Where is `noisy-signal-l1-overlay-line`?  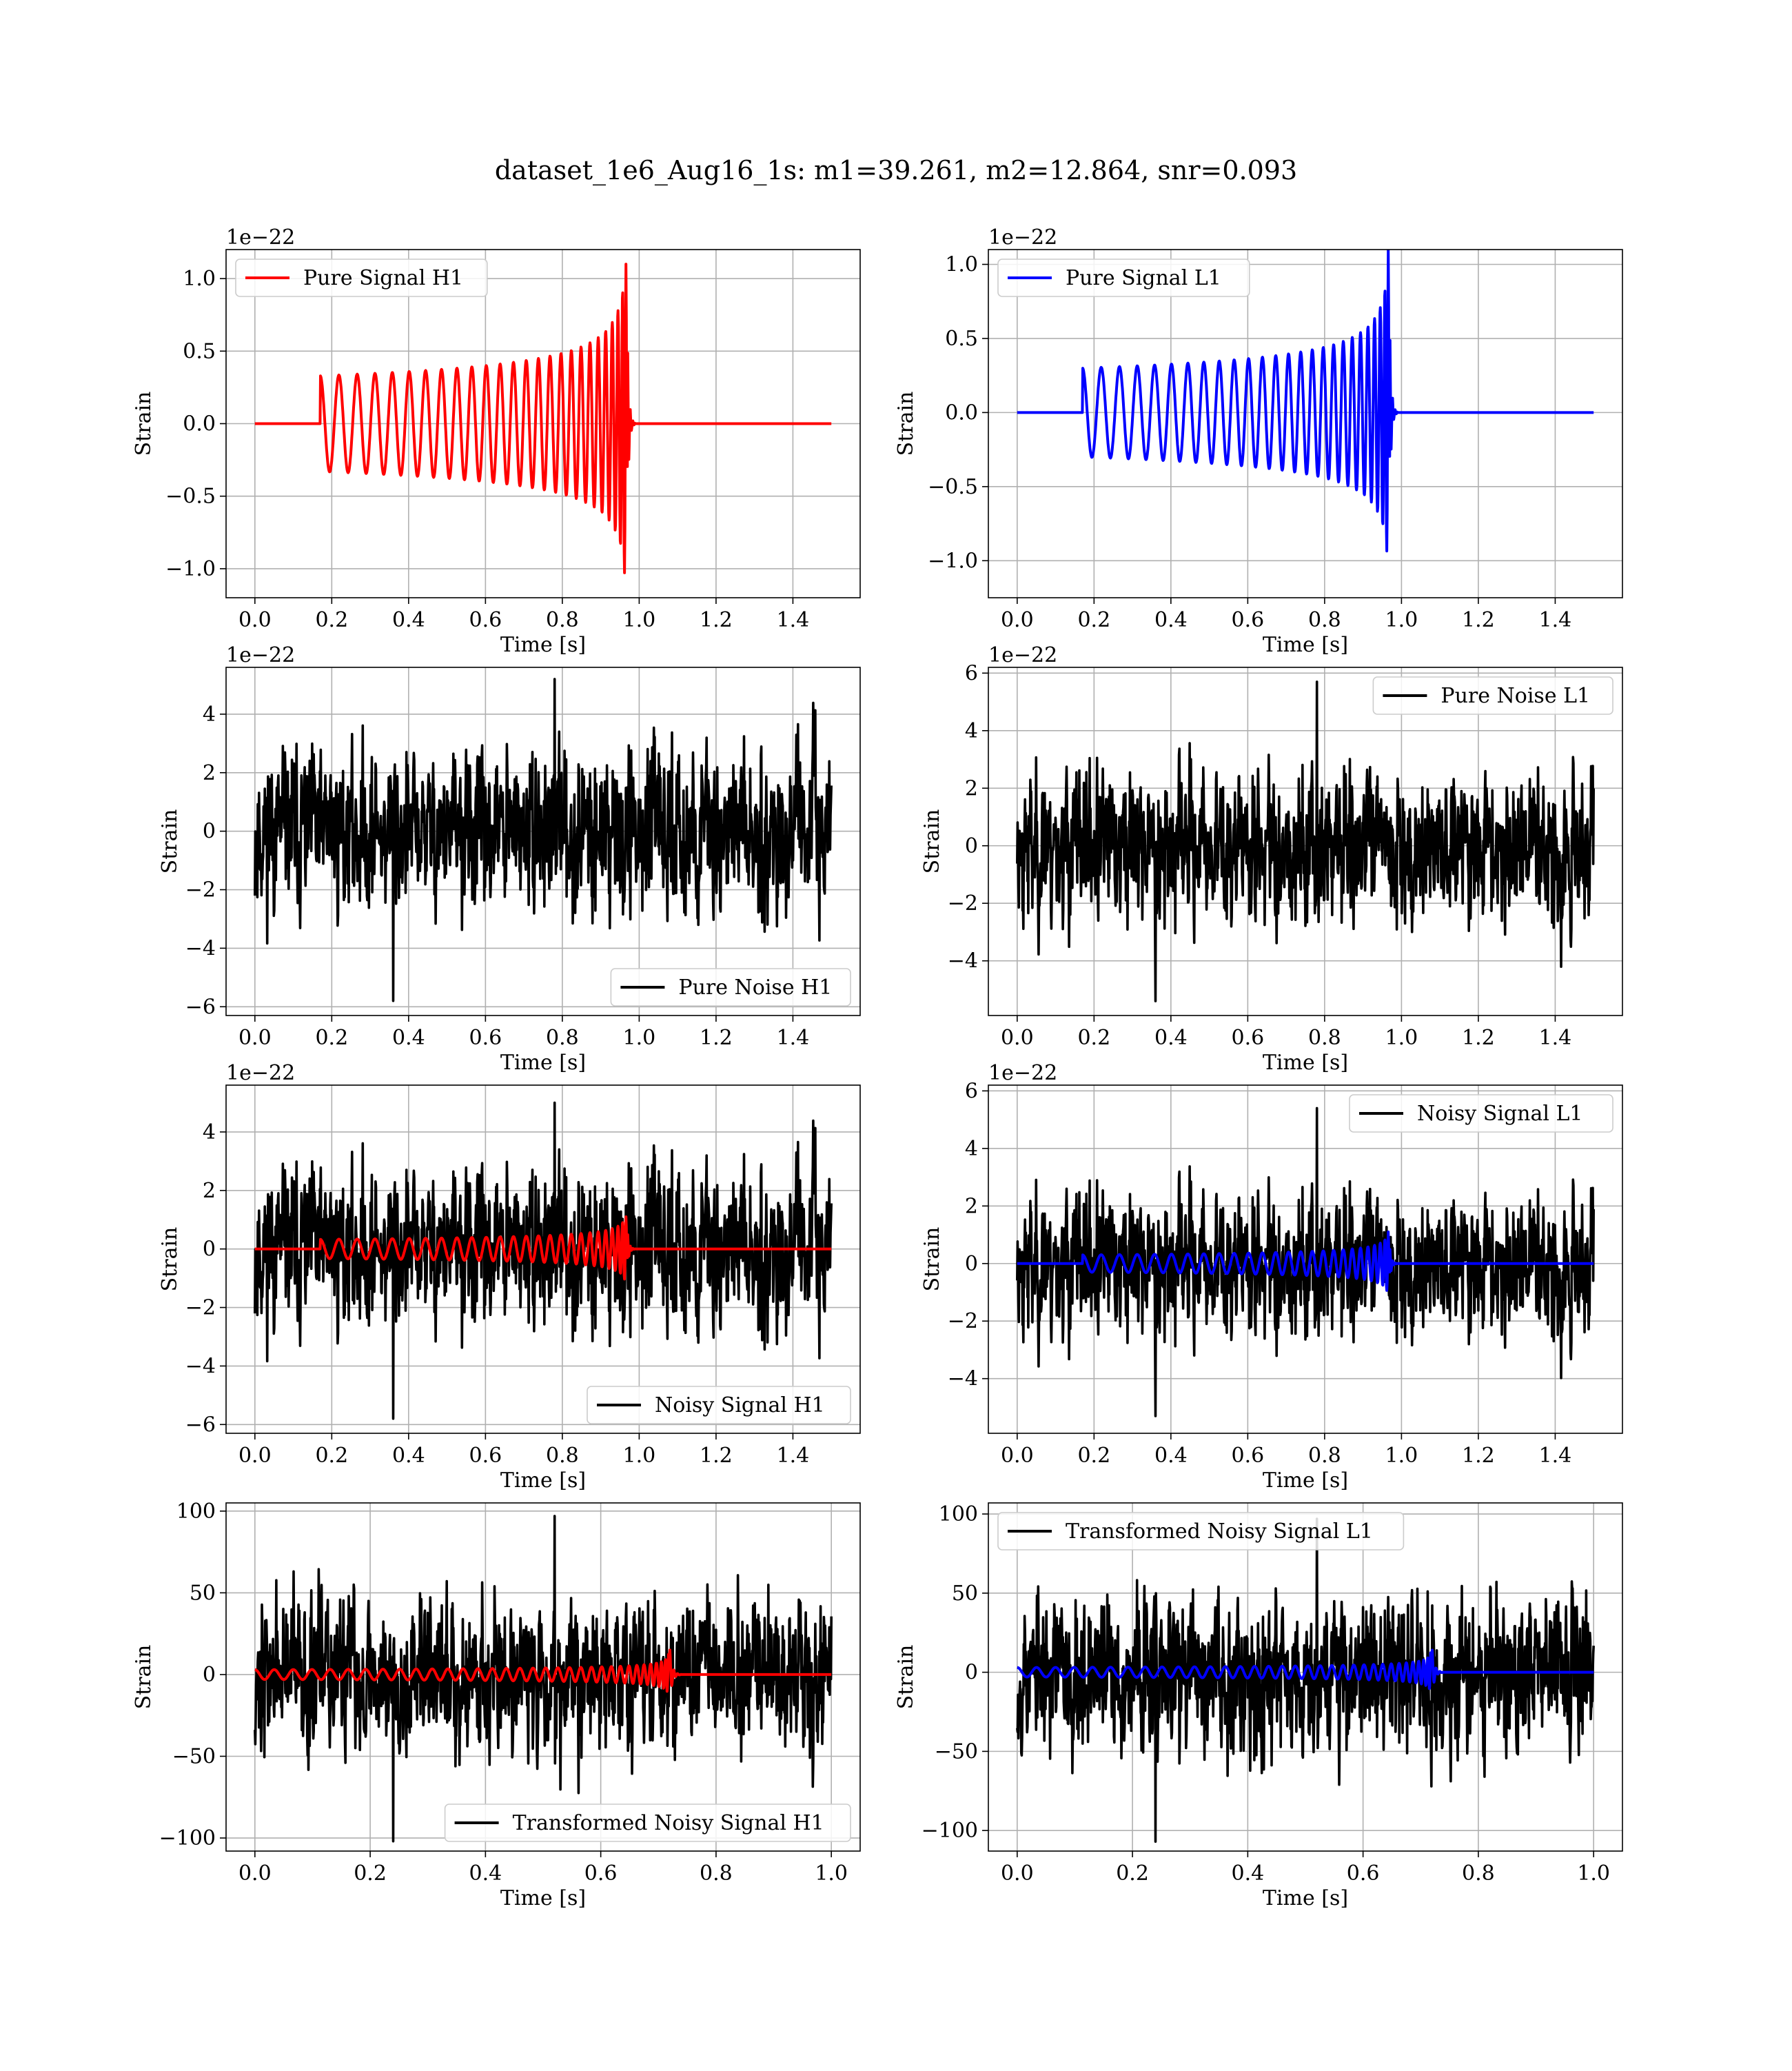 noisy-signal-l1-overlay-line is located at coordinates (1305, 1261).